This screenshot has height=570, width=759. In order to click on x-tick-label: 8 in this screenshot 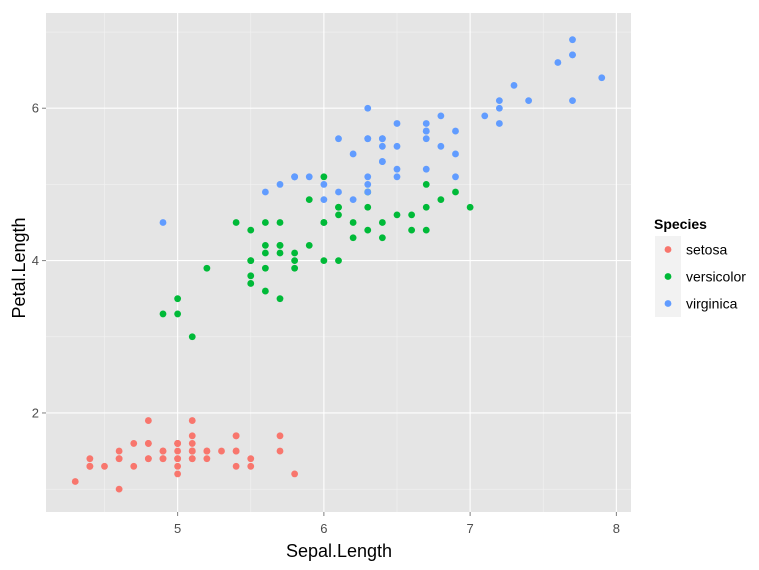, I will do `click(616, 528)`.